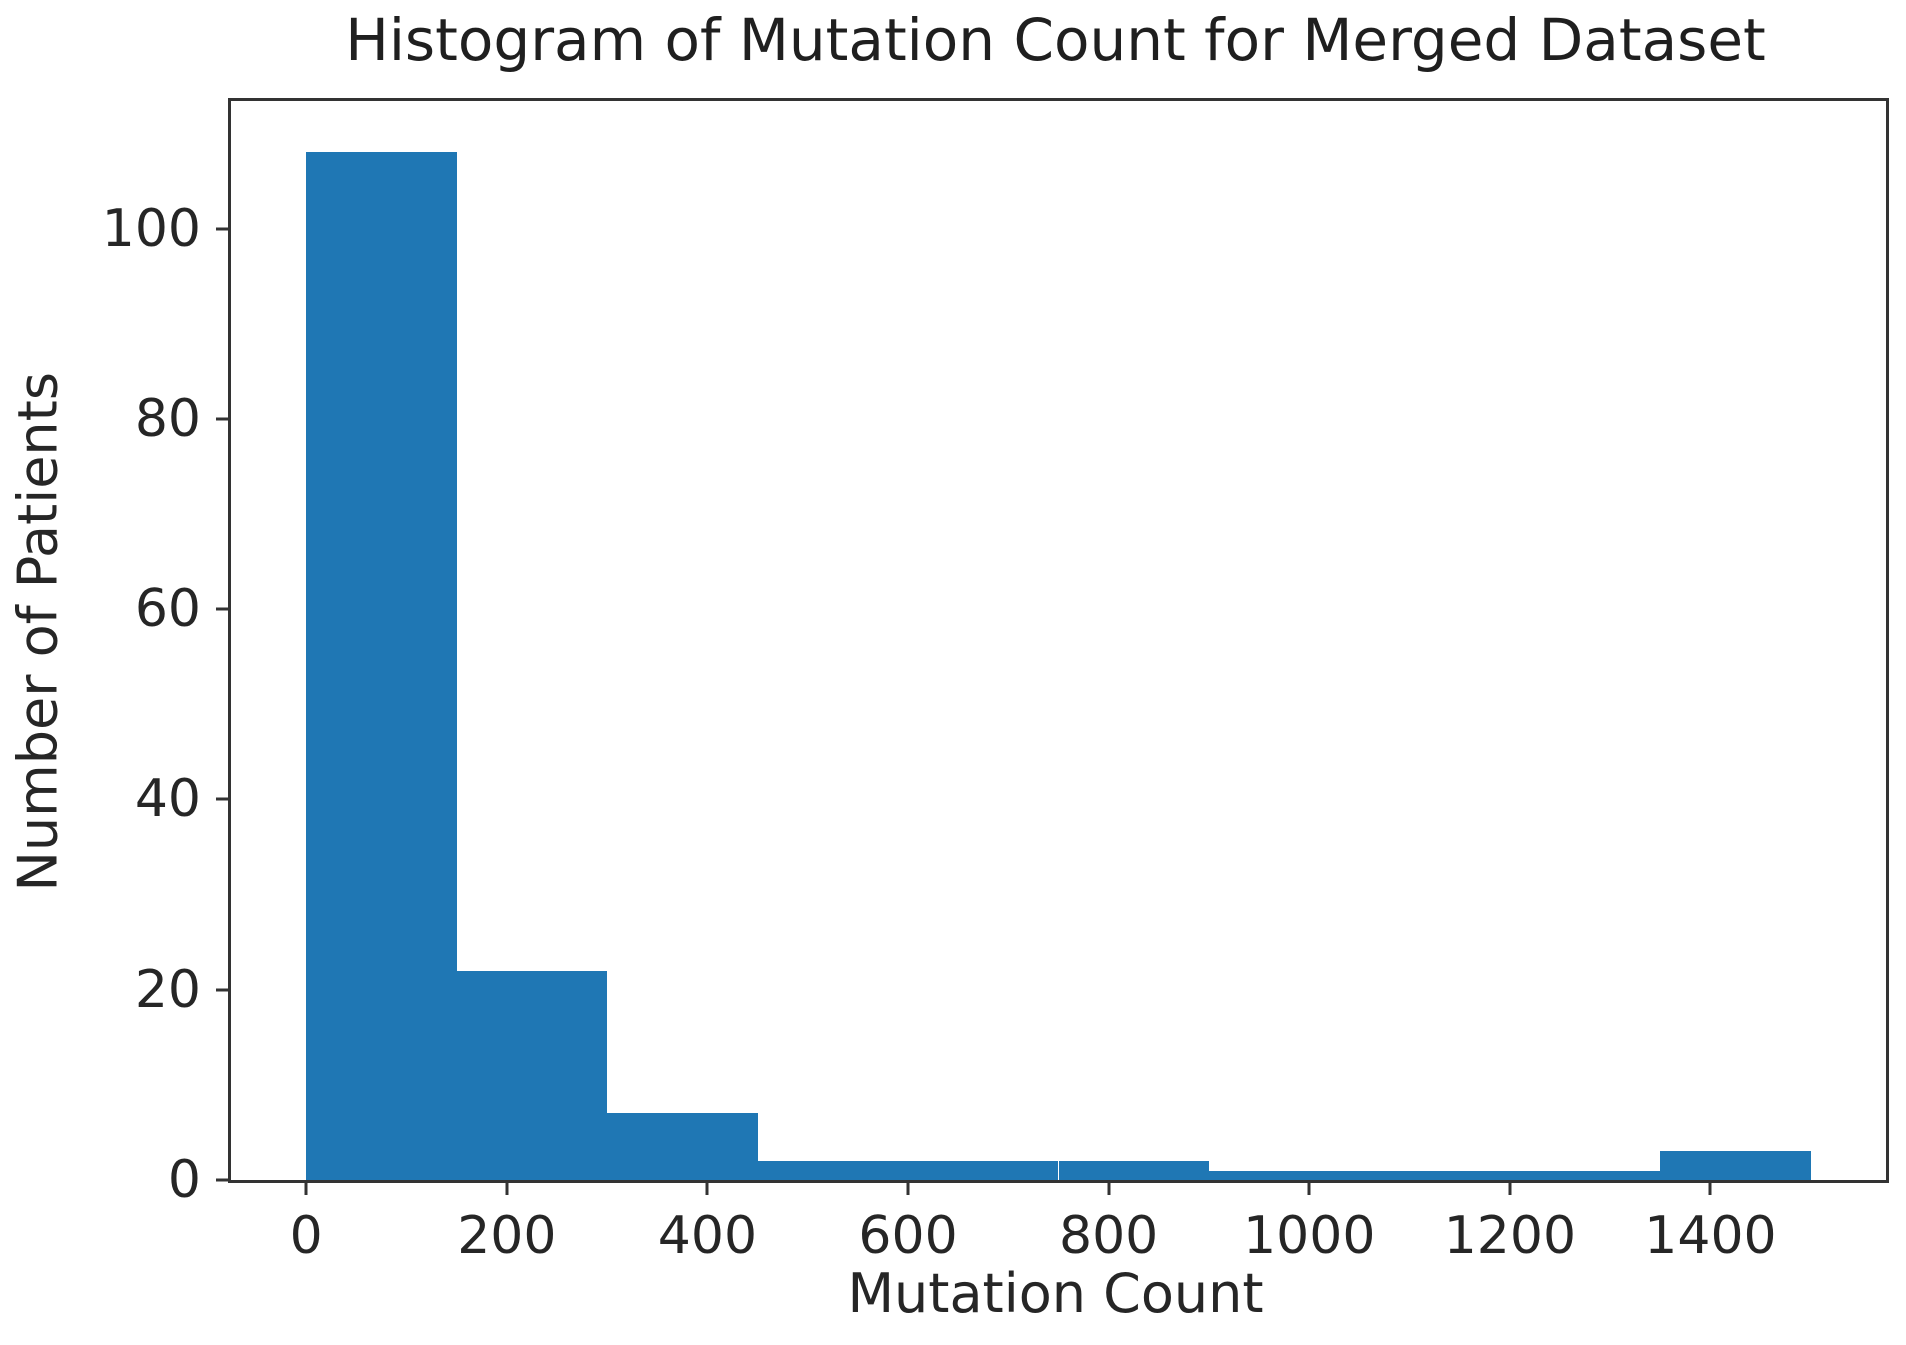 This screenshot has width=1906, height=1345. What do you see at coordinates (908, 1236) in the screenshot?
I see `x-tick-label: 600` at bounding box center [908, 1236].